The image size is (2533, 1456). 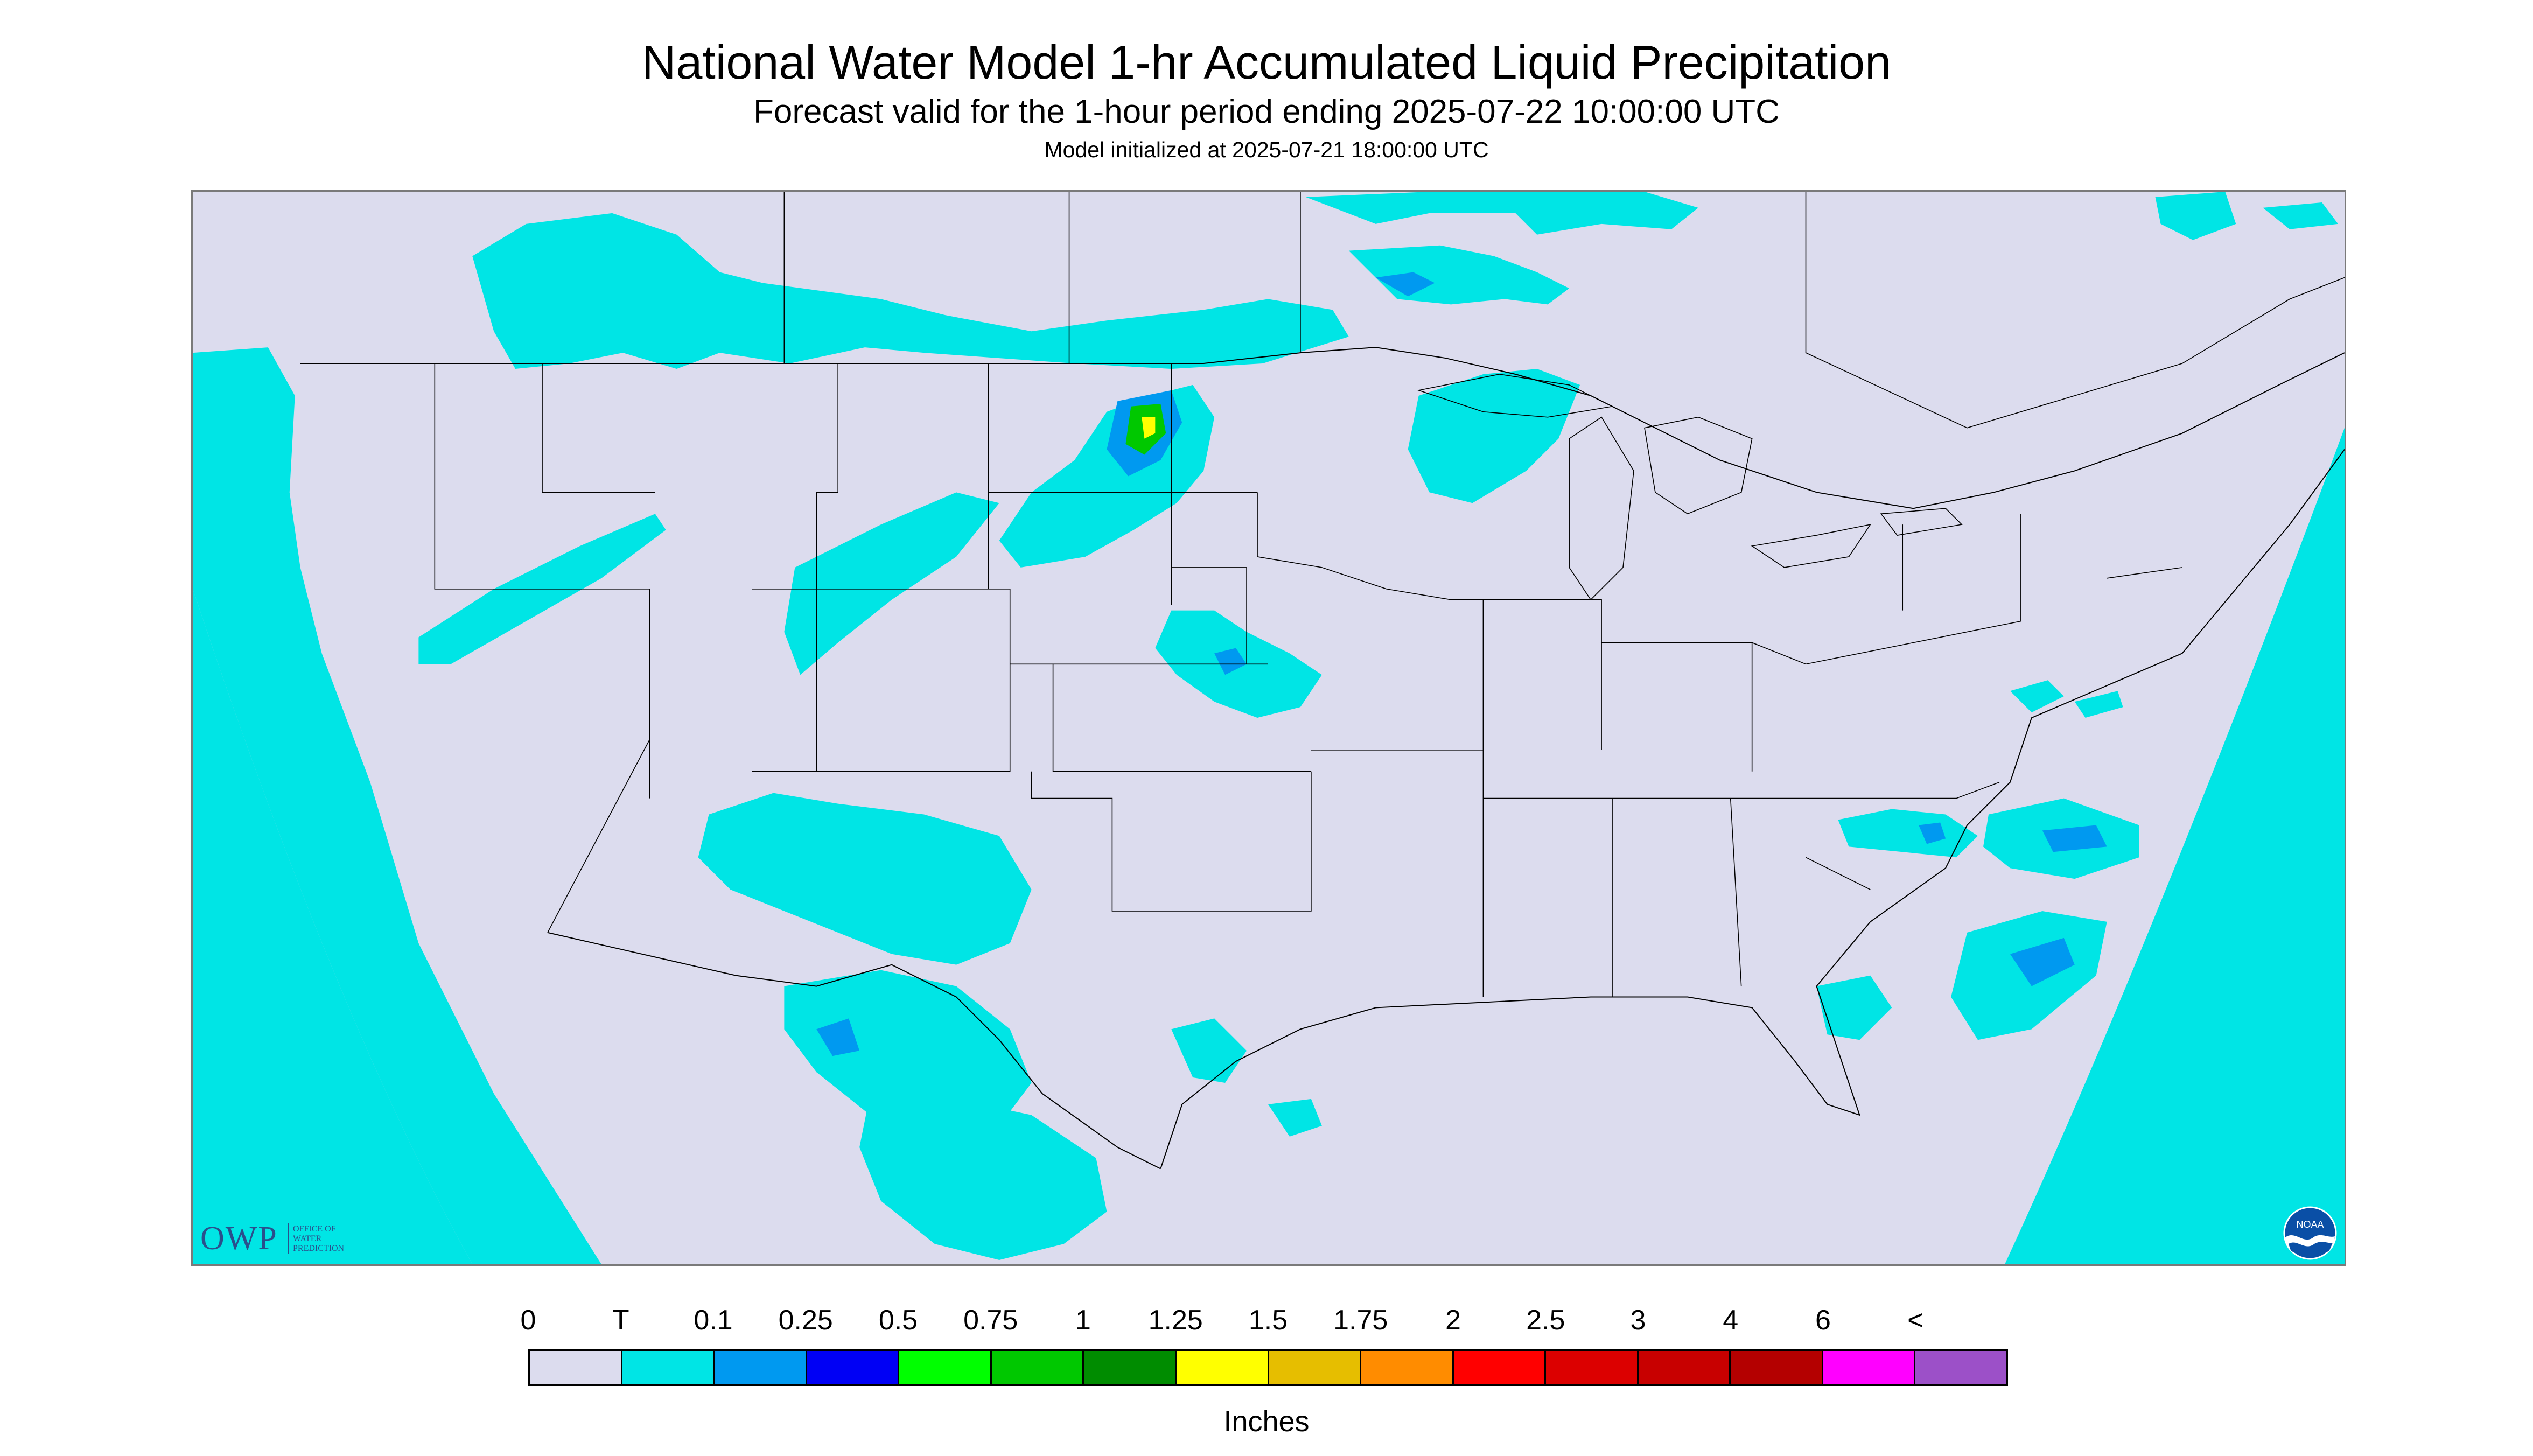 I want to click on legend-tick-label: 1.25, so click(x=1175, y=1320).